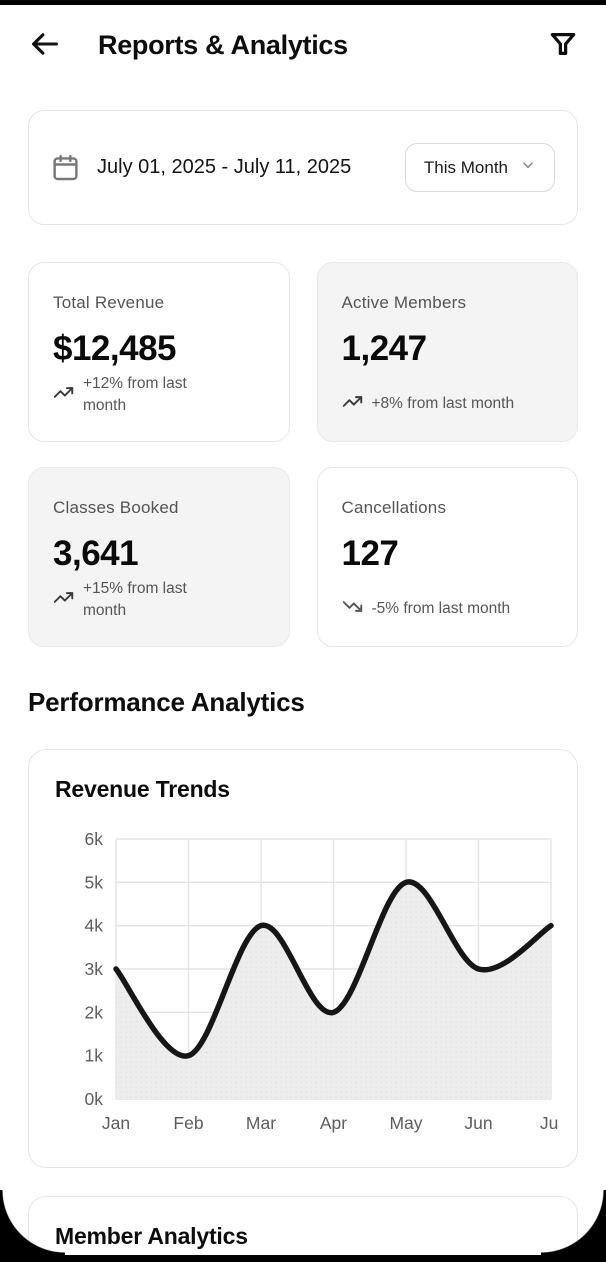 Image resolution: width=606 pixels, height=1262 pixels. I want to click on stat-value: 1,247, so click(384, 348).